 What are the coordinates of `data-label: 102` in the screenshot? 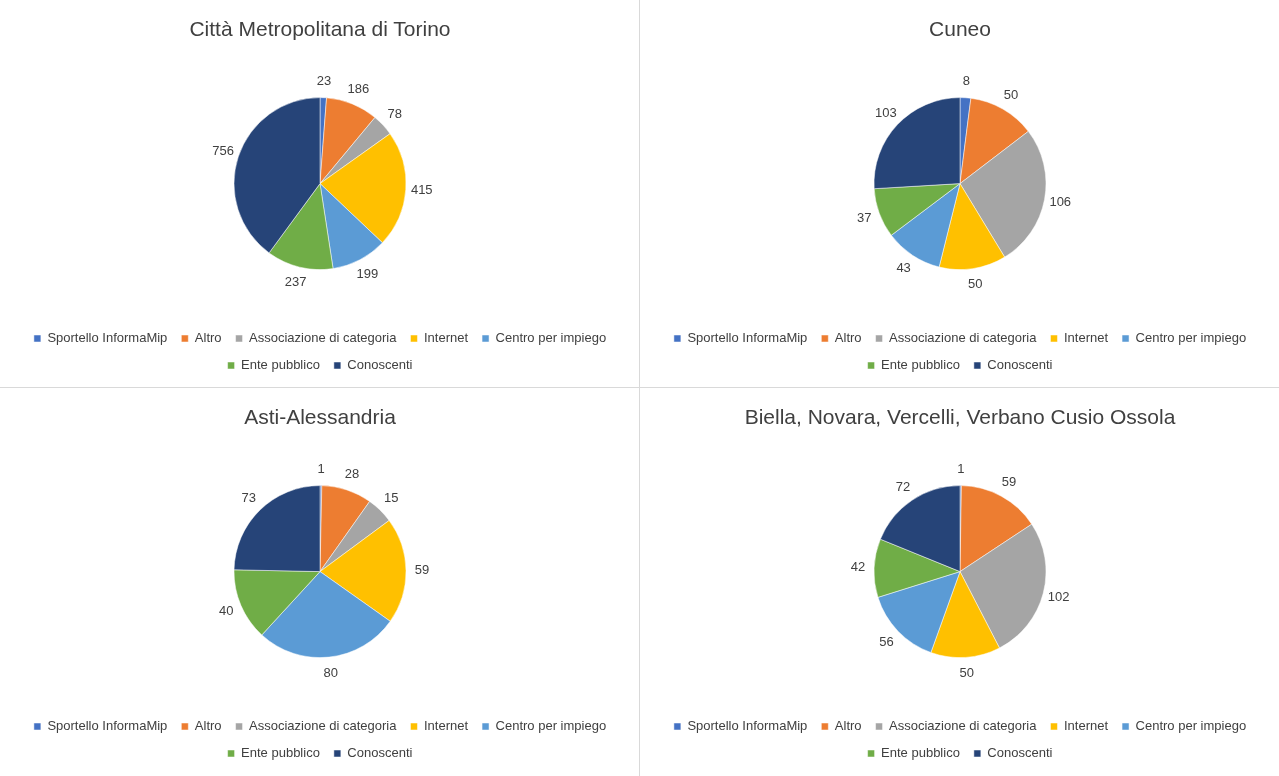 It's located at (1058, 596).